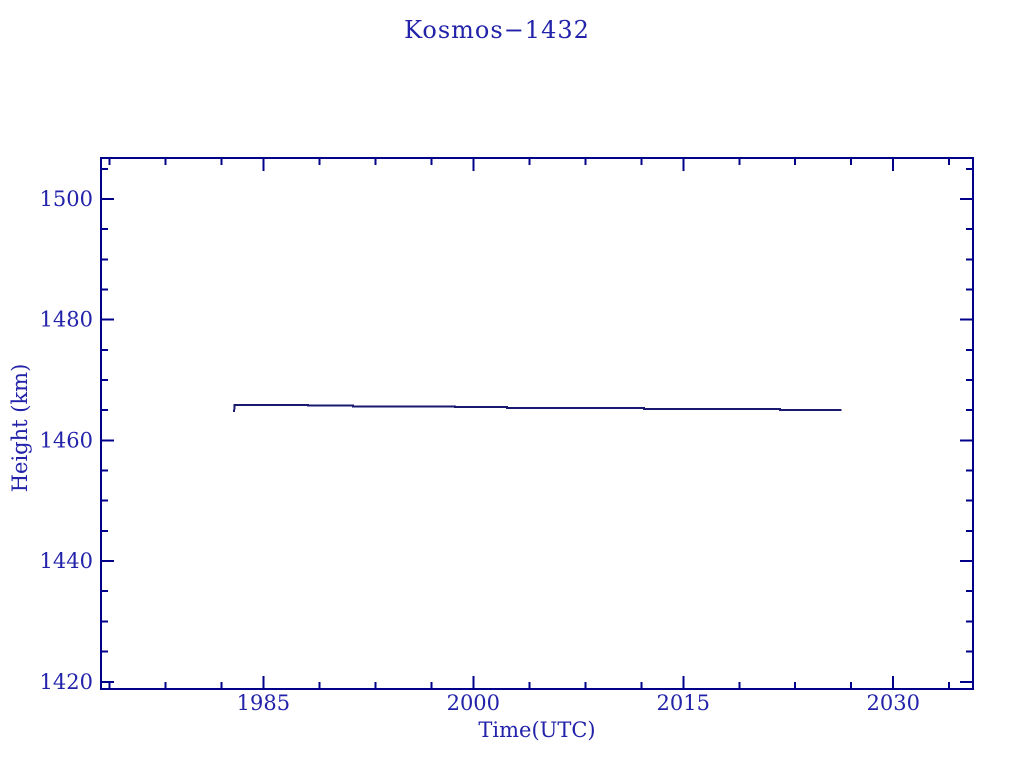 The width and height of the screenshot is (1024, 768). Describe the element at coordinates (66, 561) in the screenshot. I see `y-tick-label: 1440` at that location.